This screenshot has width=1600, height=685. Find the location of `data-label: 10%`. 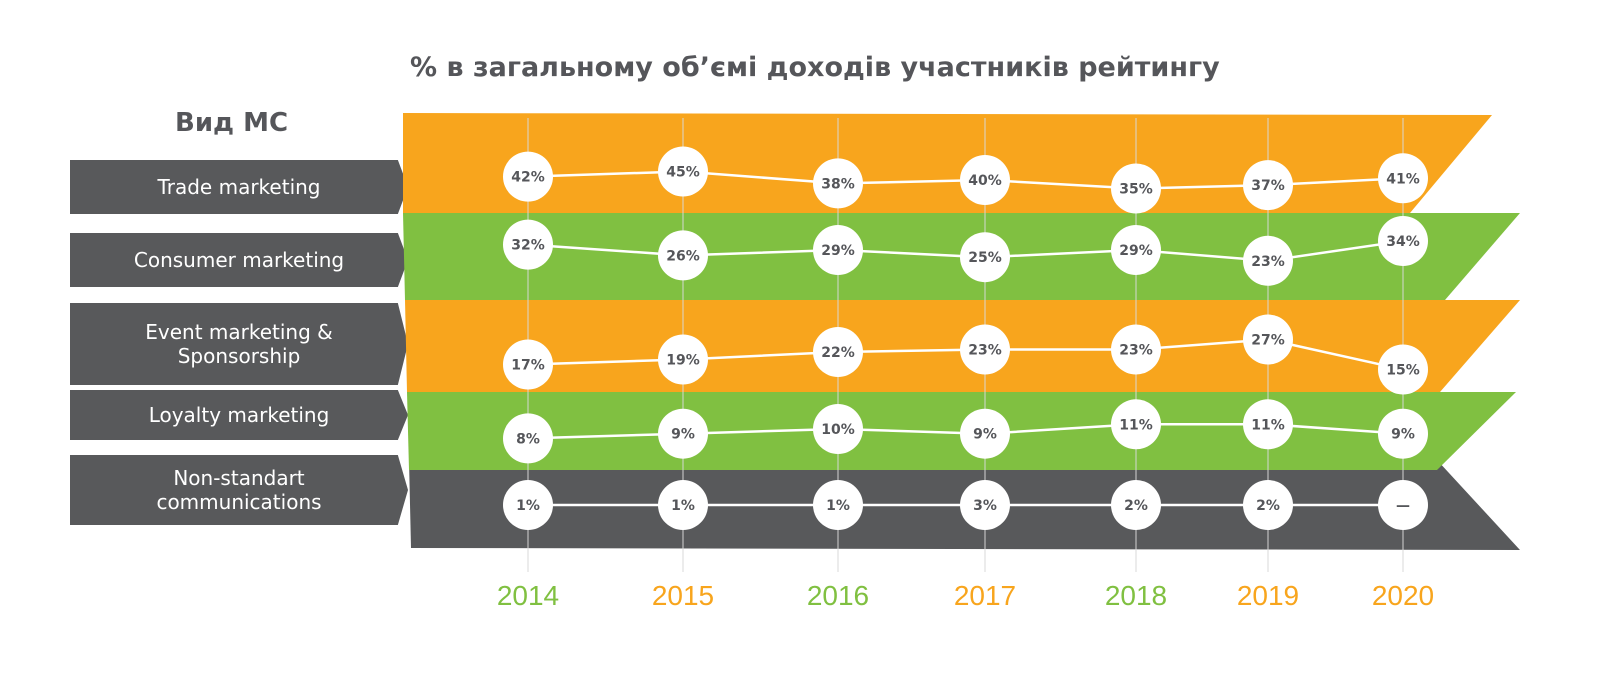

data-label: 10% is located at coordinates (838, 430).